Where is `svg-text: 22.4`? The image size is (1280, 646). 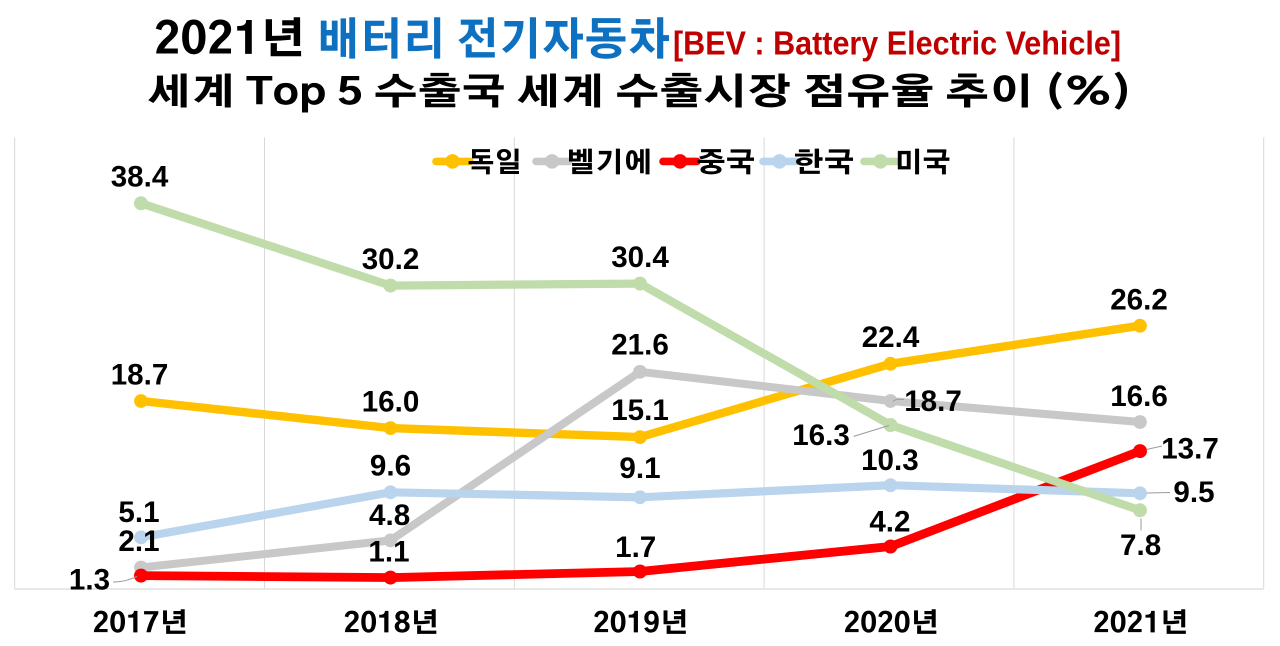
svg-text: 22.4 is located at coordinates (891, 337).